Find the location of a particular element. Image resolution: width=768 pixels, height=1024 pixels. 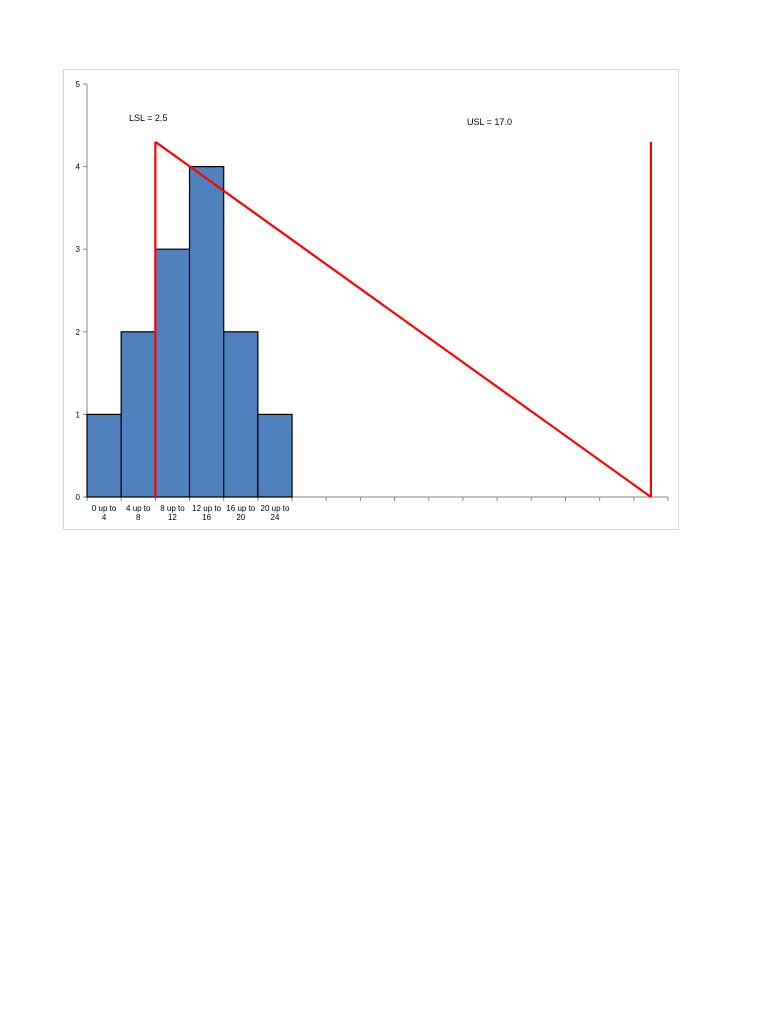

y-tick-labels: 0 1 2 3 4 5 is located at coordinates (78, 291).